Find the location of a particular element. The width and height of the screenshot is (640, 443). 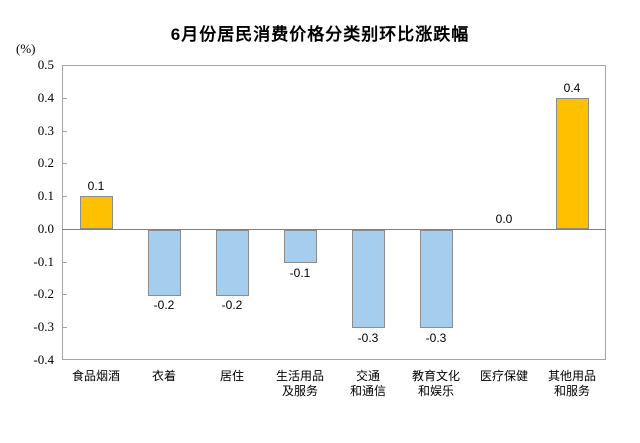

y-tick-label: 0.3 is located at coordinates (45, 130).